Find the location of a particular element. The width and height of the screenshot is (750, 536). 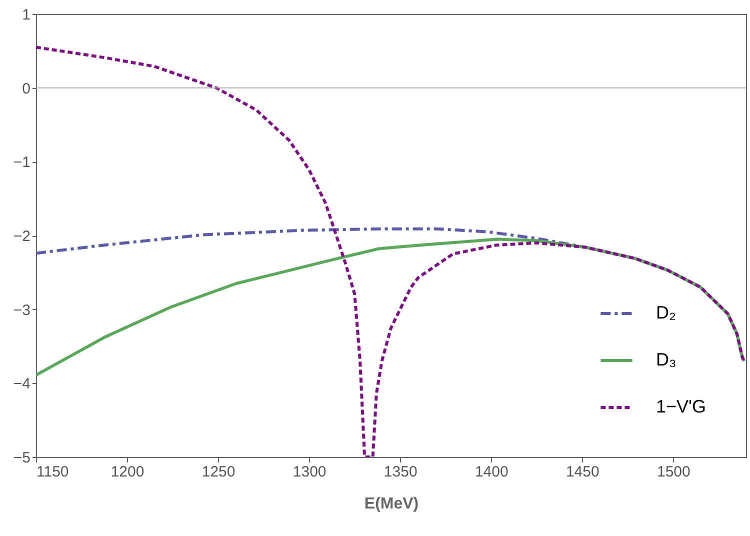

x-tick-label: 1350 is located at coordinates (401, 472).